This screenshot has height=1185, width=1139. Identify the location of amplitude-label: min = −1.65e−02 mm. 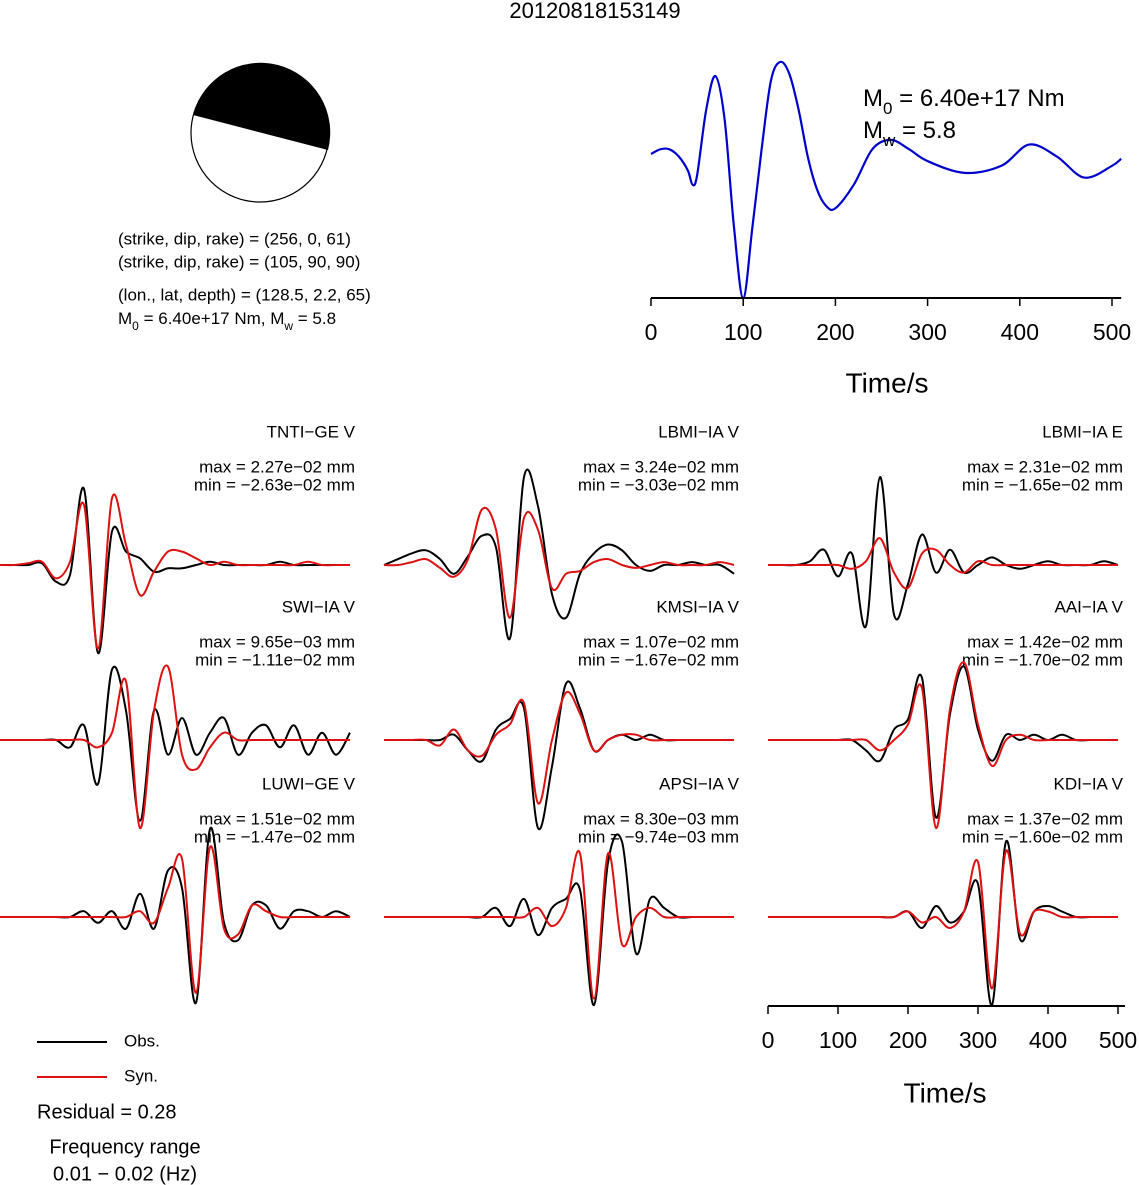
(1042, 484).